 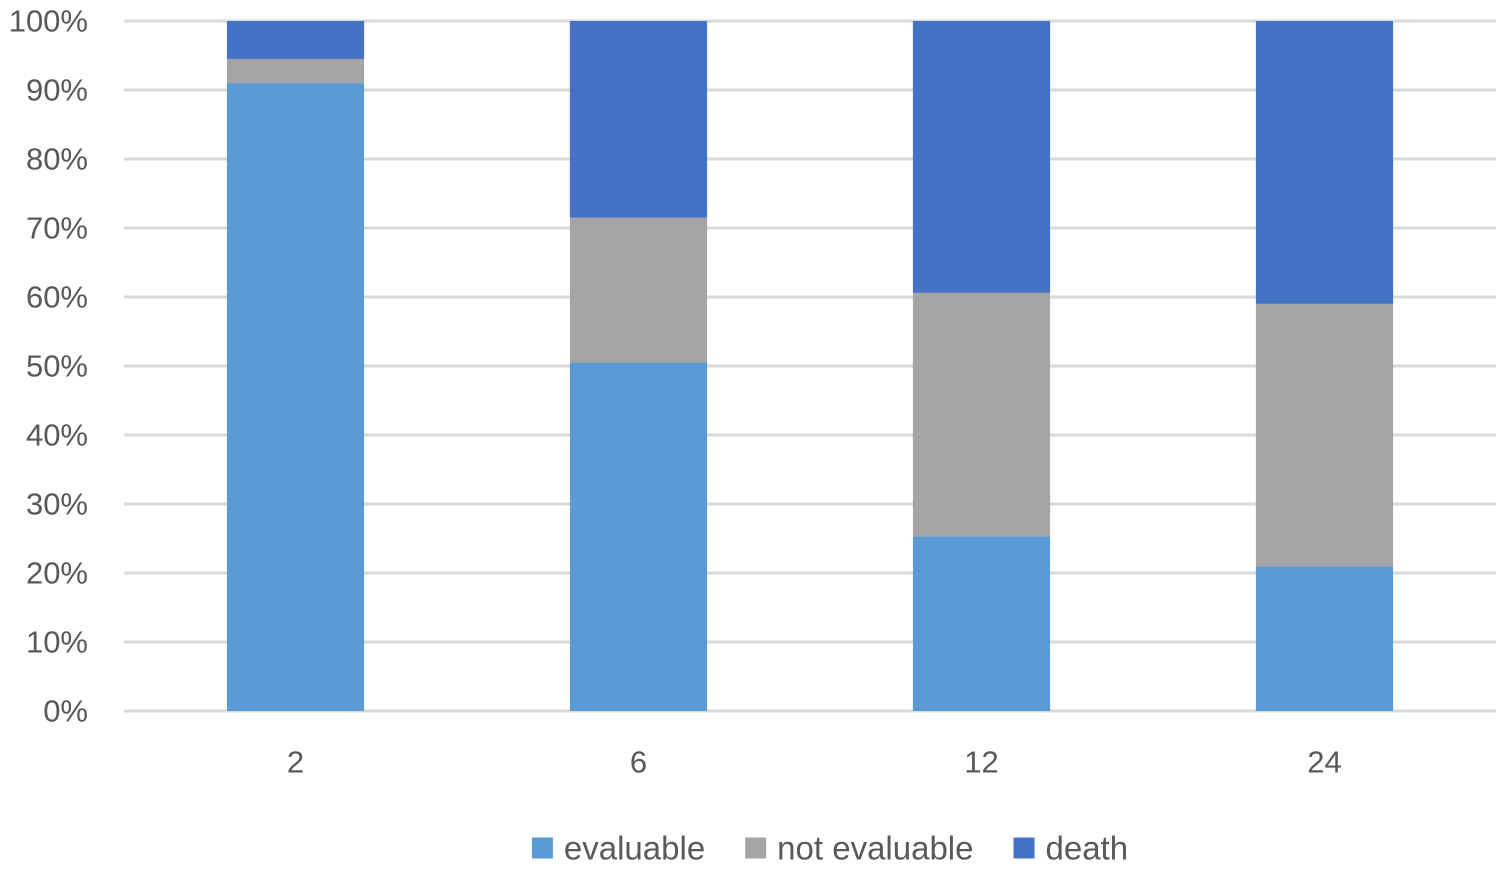 What do you see at coordinates (295, 762) in the screenshot?
I see `x-tick-label: 2` at bounding box center [295, 762].